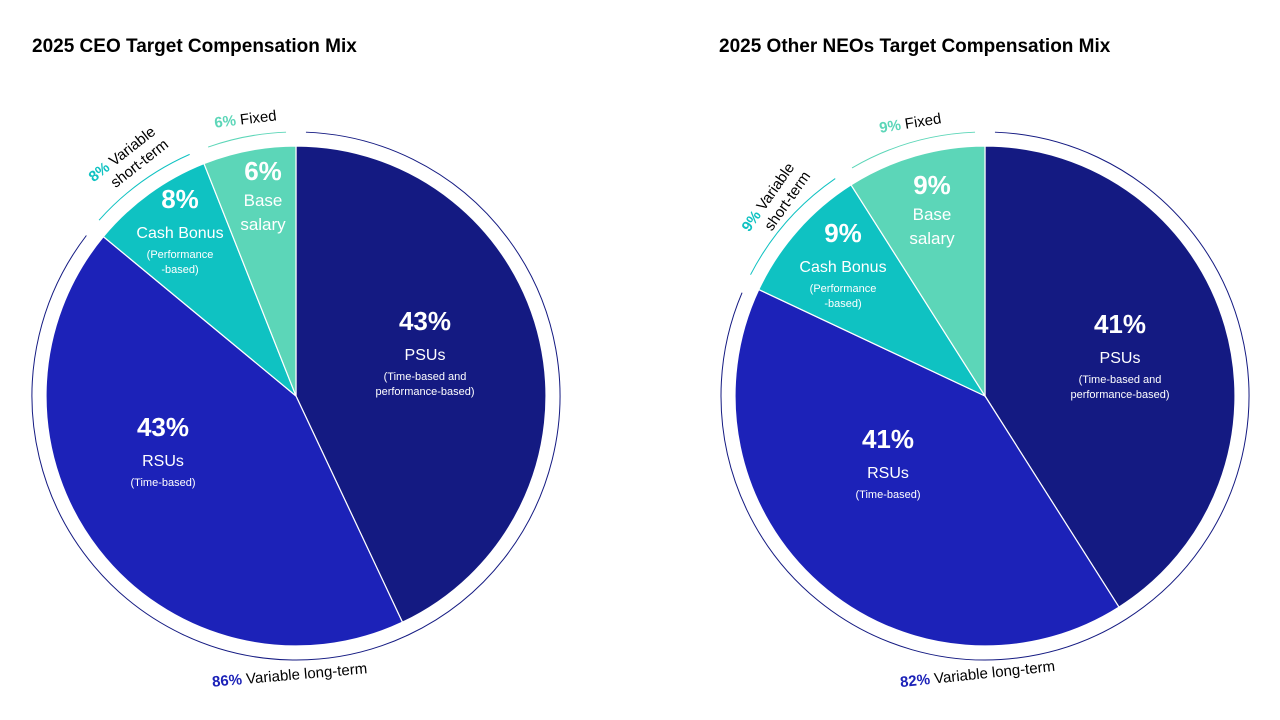  Describe the element at coordinates (263, 171) in the screenshot. I see `slice-pct: 6%` at that location.